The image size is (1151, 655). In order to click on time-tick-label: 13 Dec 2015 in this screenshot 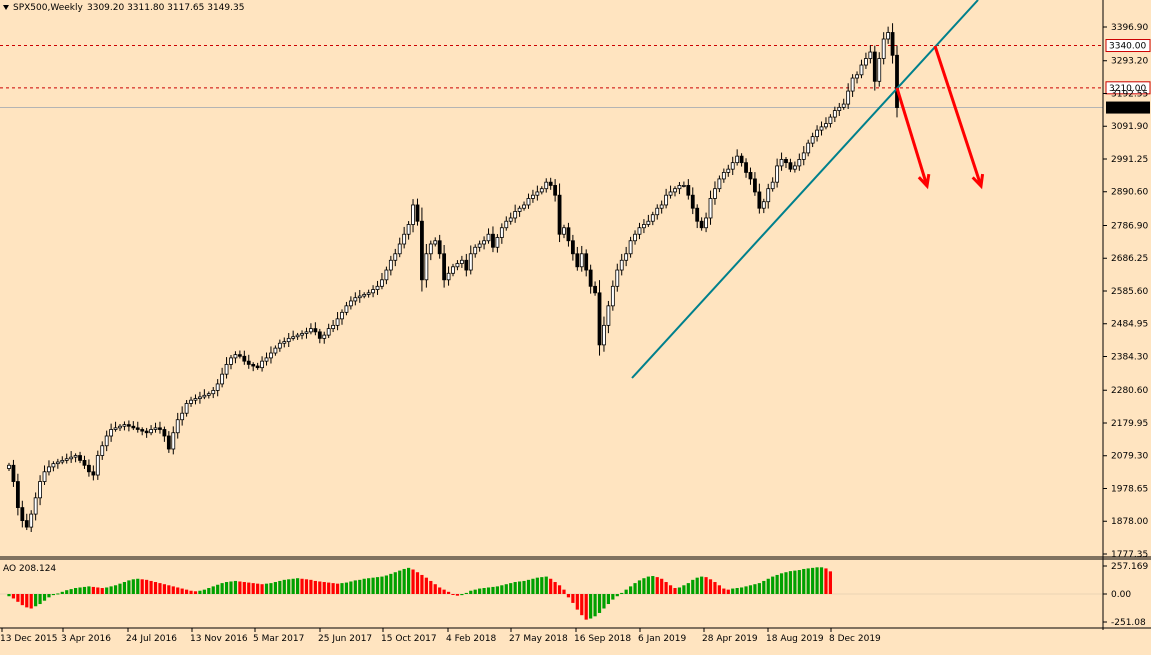, I will do `click(29, 639)`.